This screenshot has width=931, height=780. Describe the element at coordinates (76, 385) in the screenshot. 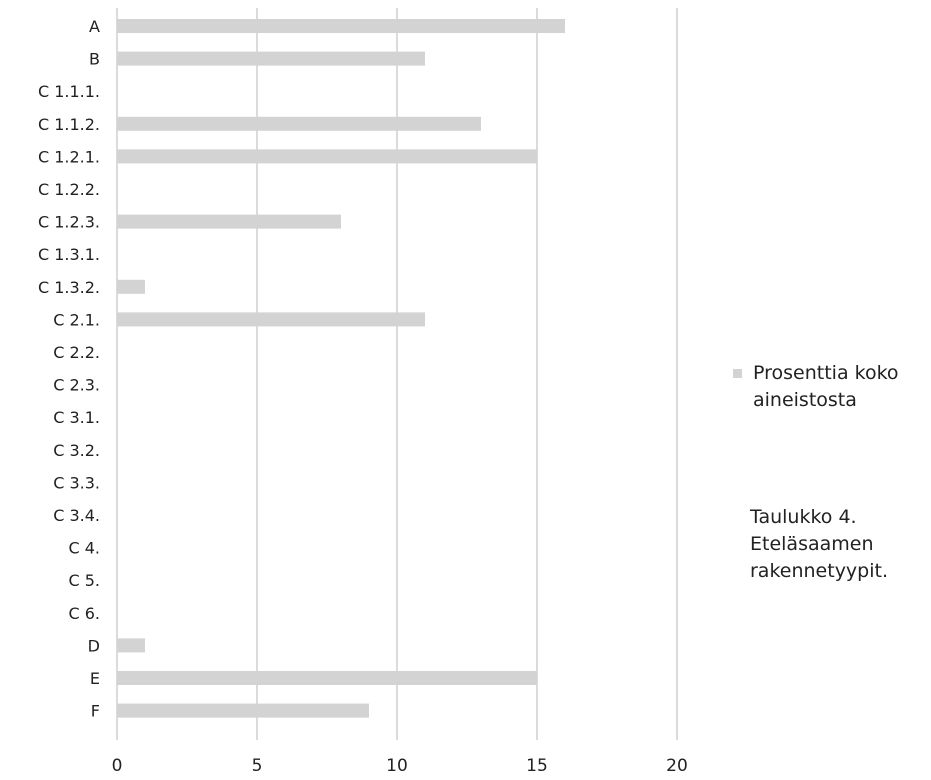

I see `category-label: C 2.3.` at that location.